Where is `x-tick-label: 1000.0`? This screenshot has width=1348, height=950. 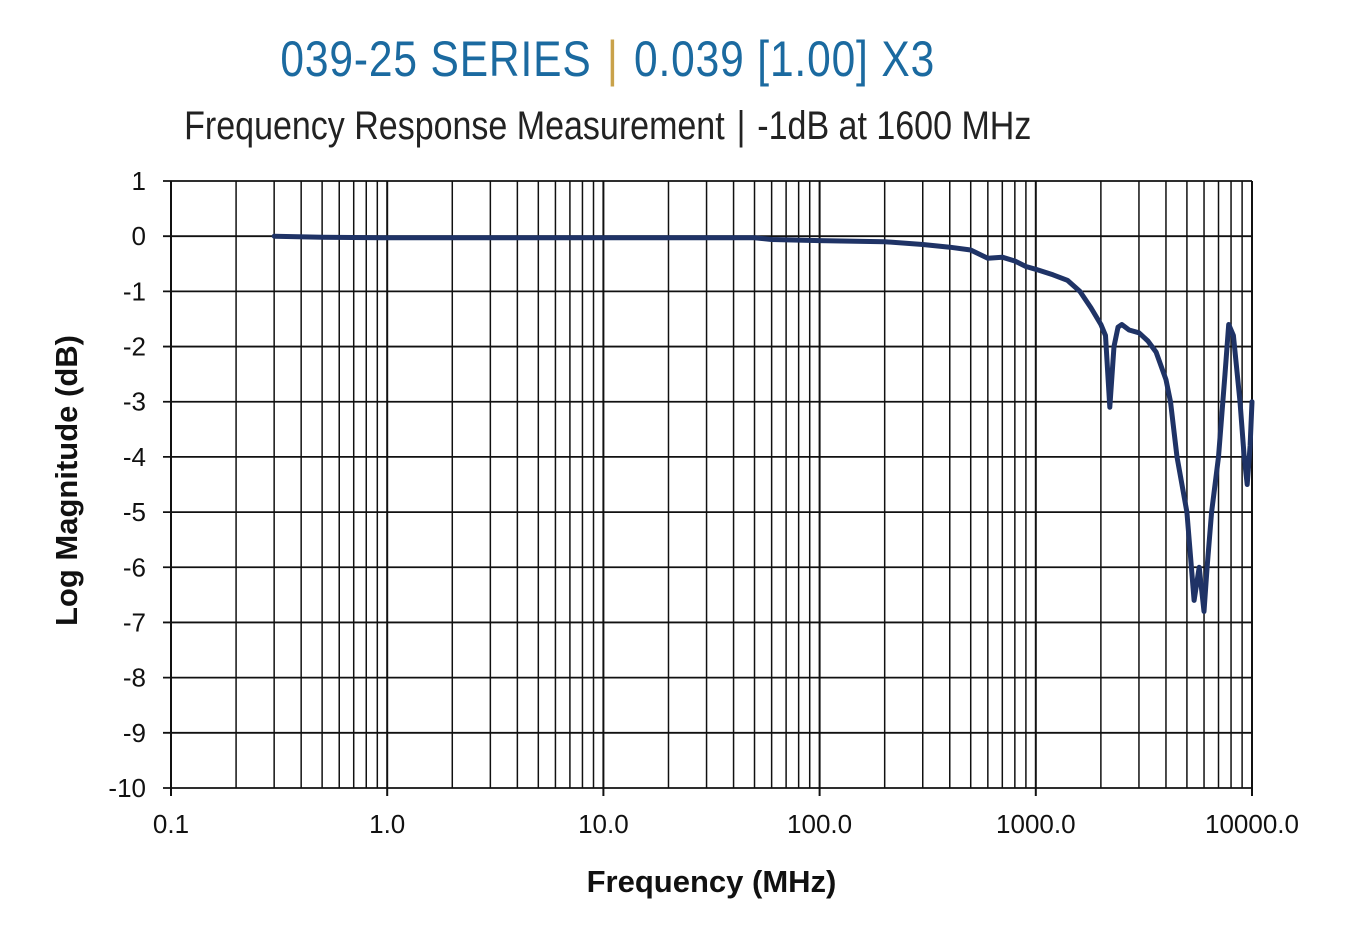
x-tick-label: 1000.0 is located at coordinates (1036, 824).